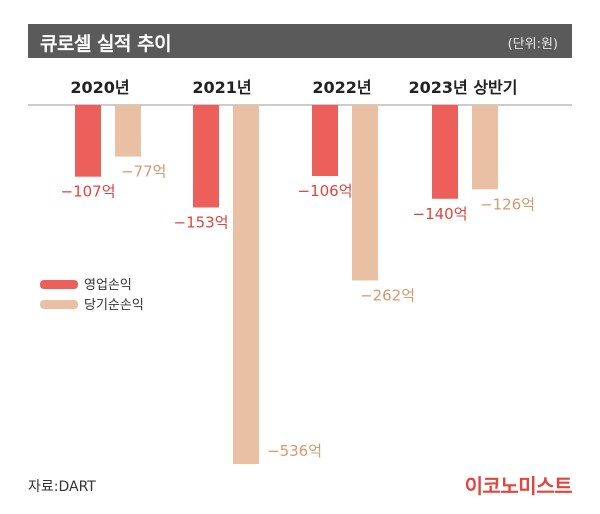  Describe the element at coordinates (108, 285) in the screenshot. I see `legend-label-operating: 영업손익` at that location.